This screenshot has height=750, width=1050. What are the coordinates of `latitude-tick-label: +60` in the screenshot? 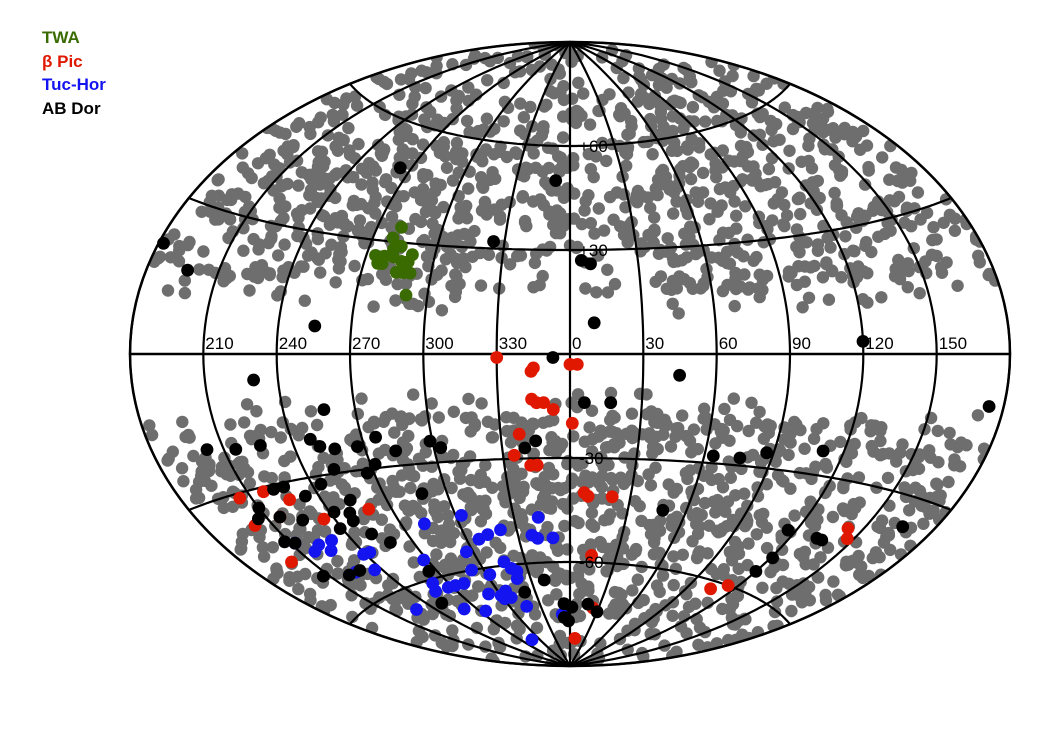 It's located at (593, 146).